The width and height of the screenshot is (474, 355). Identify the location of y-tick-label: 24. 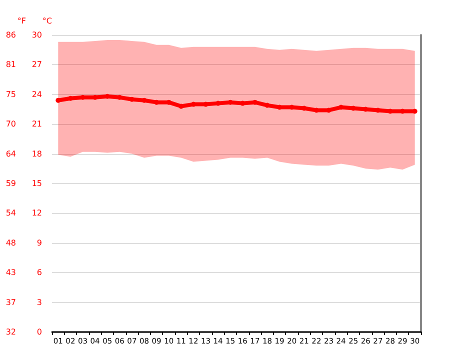
(37, 94).